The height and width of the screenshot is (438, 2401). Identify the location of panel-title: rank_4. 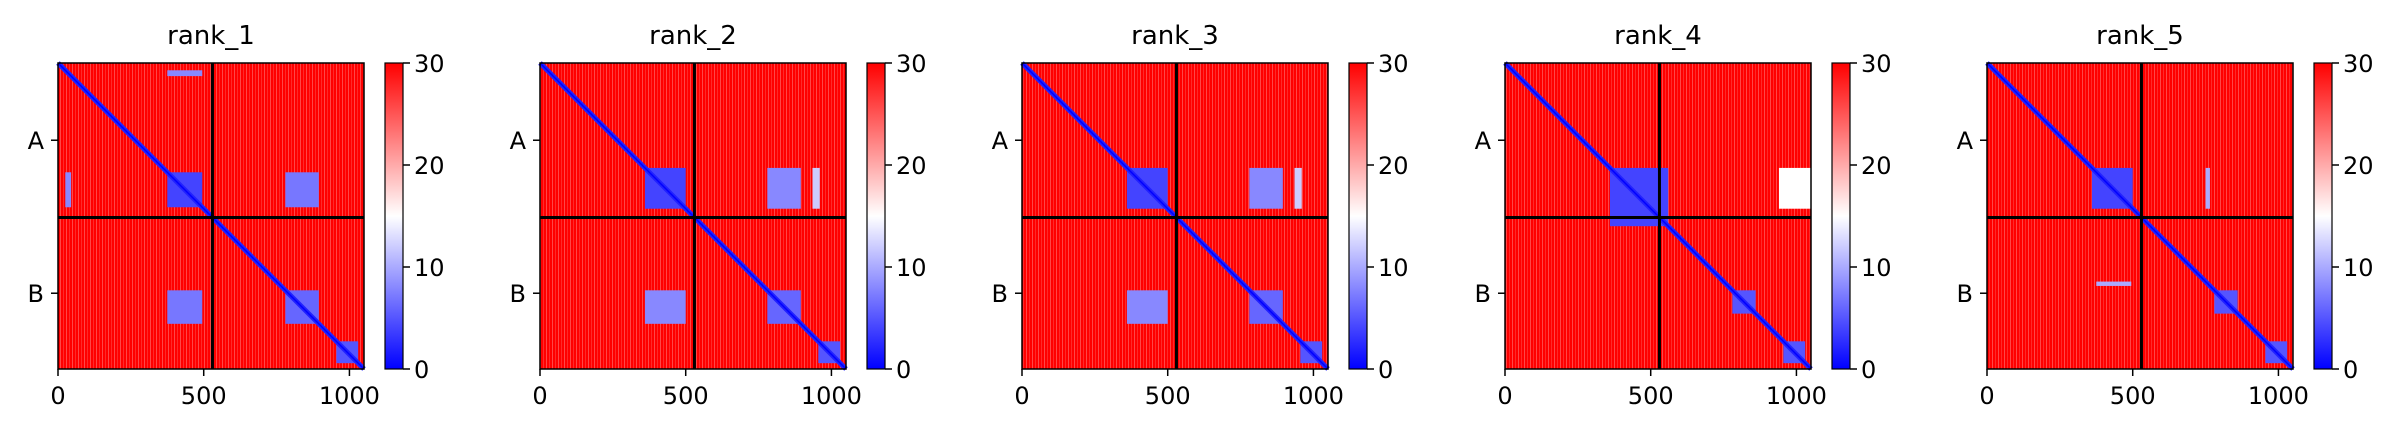
(1658, 36).